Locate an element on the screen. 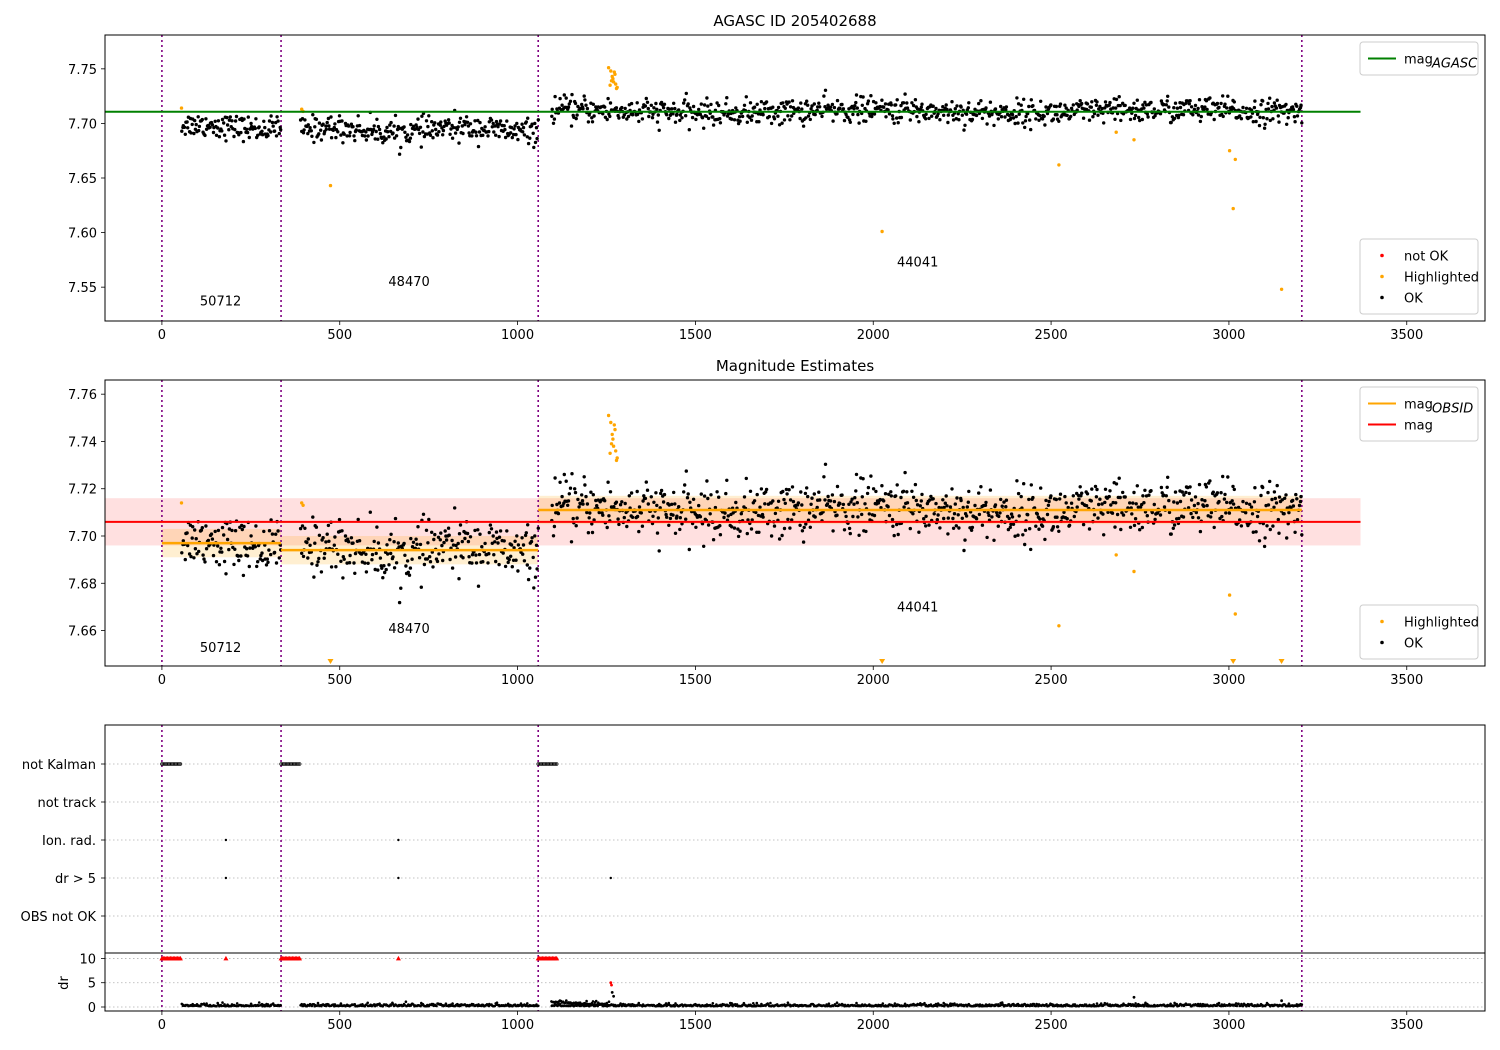  x-tick-label: 3000 is located at coordinates (1228, 680).